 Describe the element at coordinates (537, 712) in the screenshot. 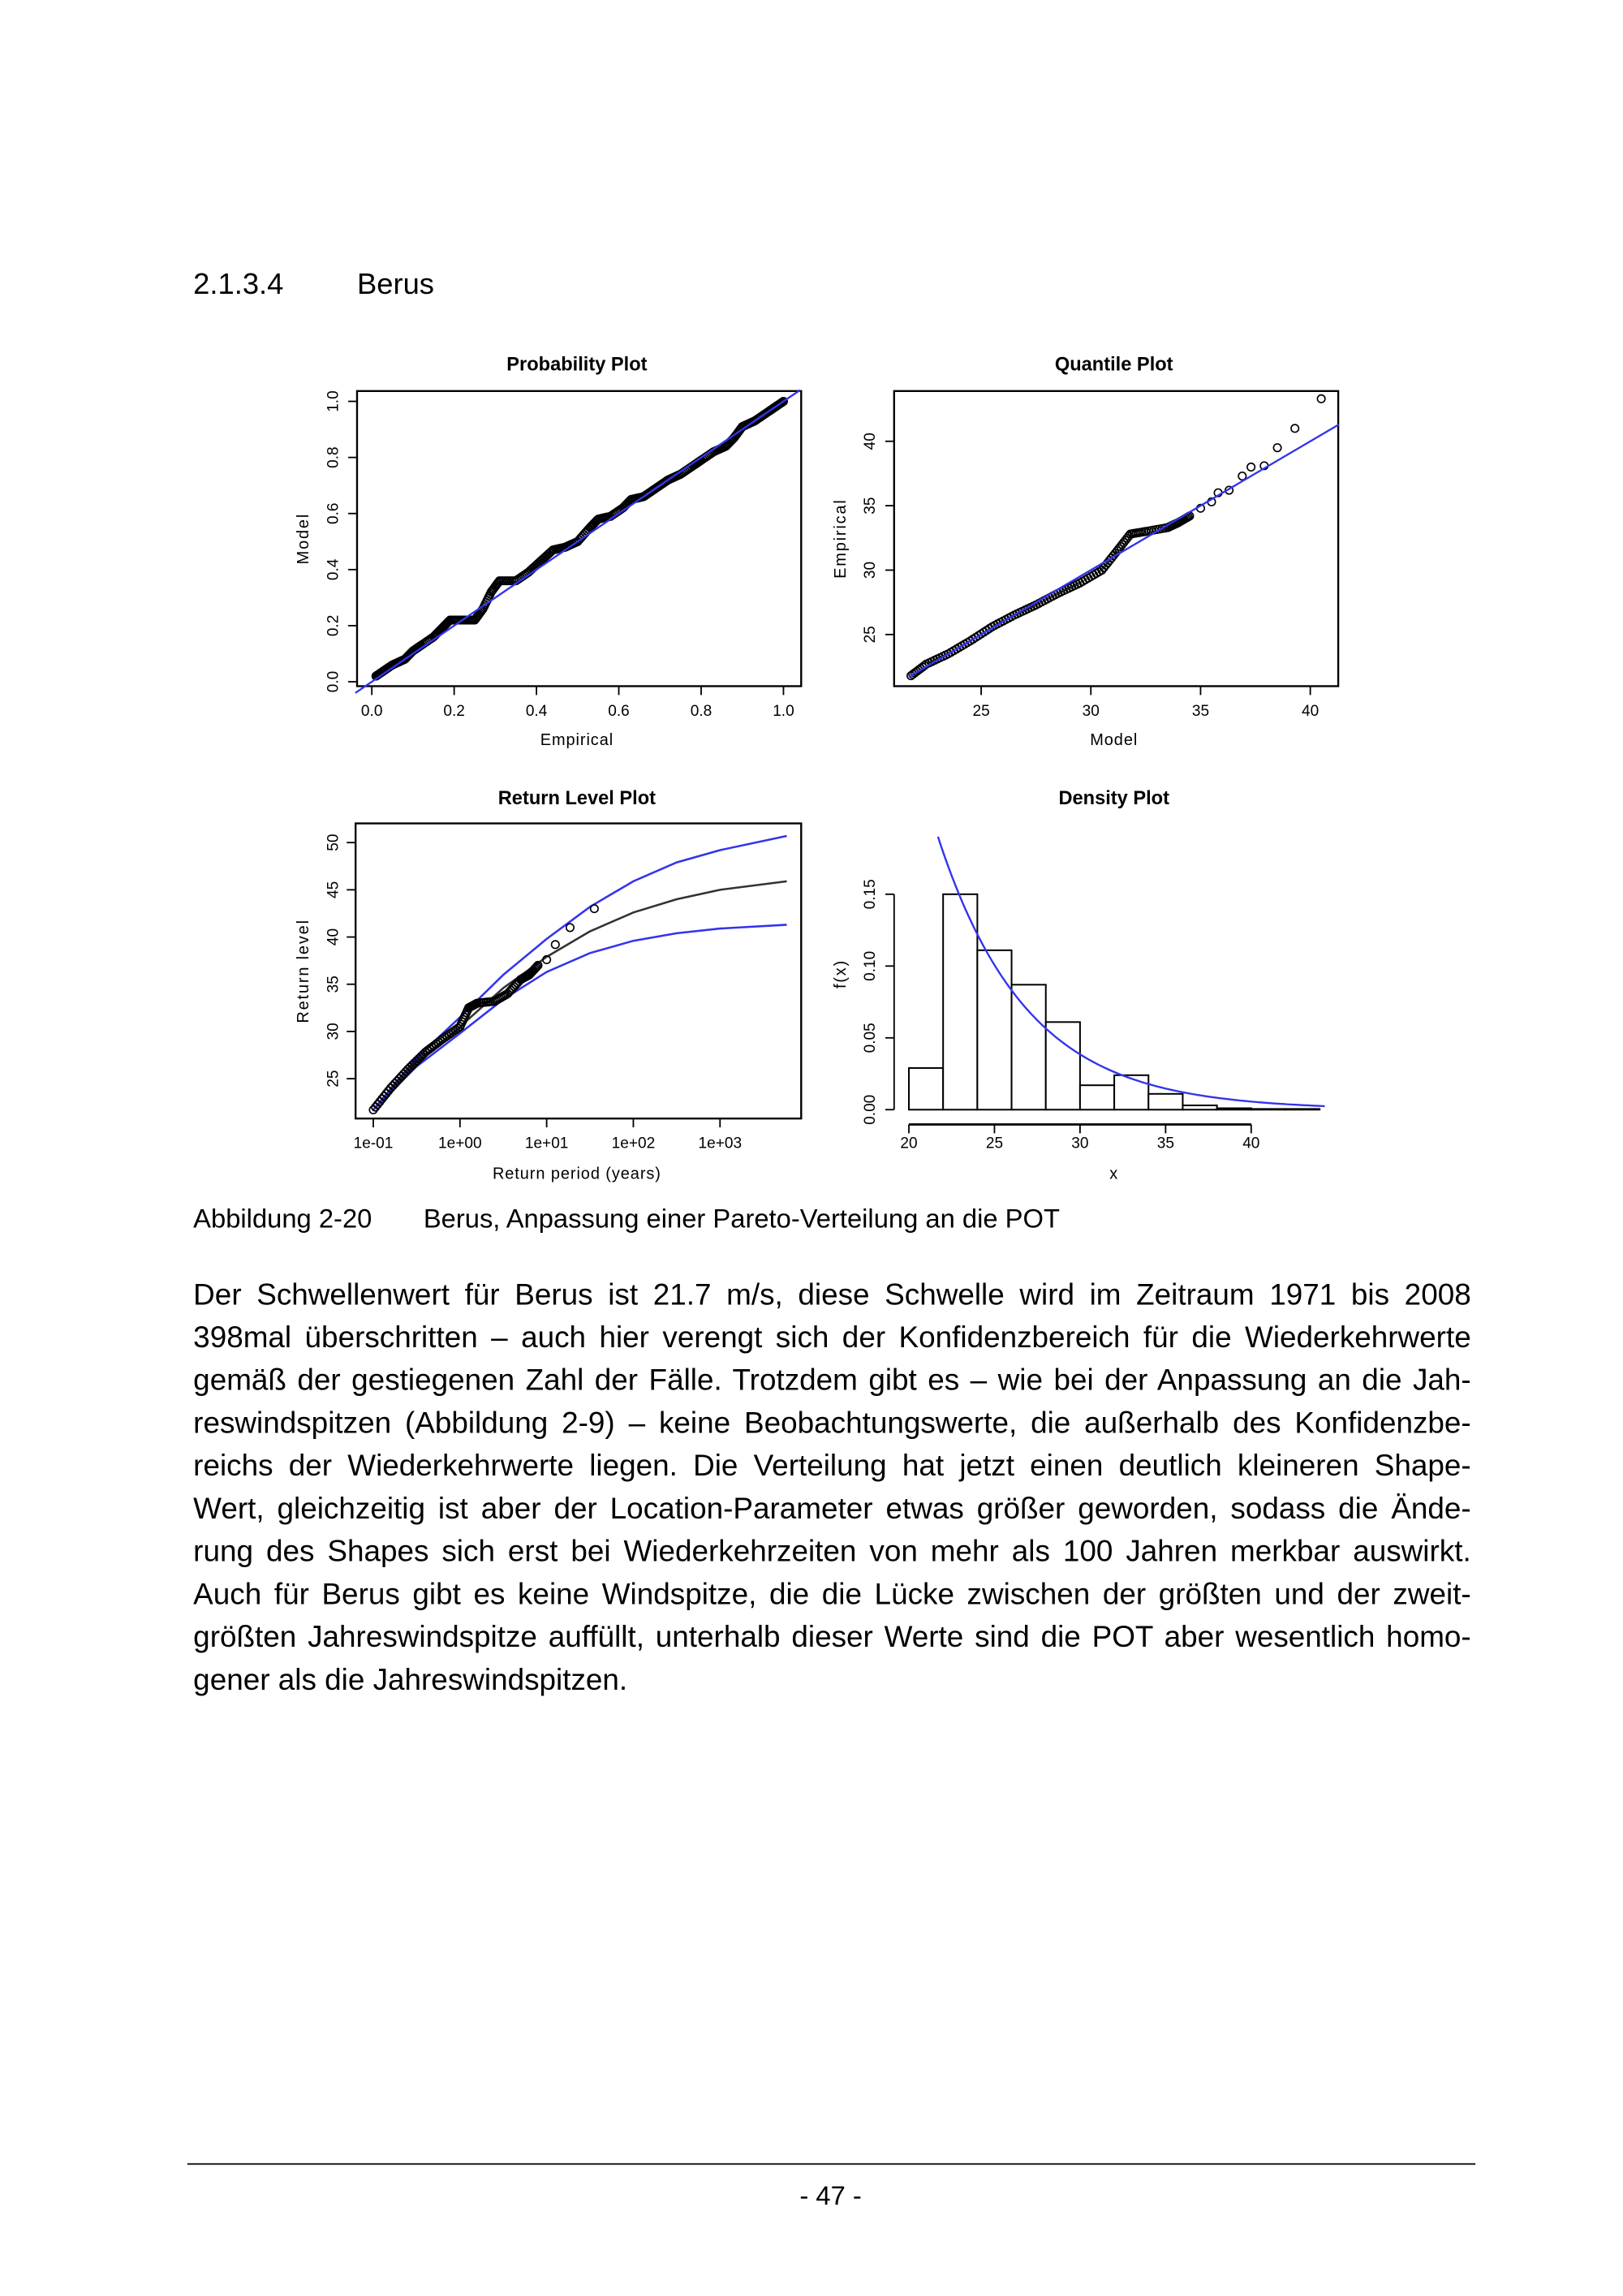

I see `x-tick-label: 0.4` at that location.